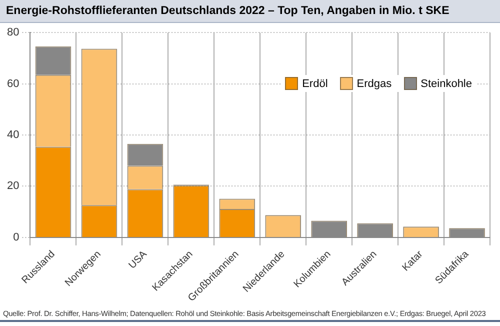  I want to click on x-tick-label: USA, so click(138, 260).